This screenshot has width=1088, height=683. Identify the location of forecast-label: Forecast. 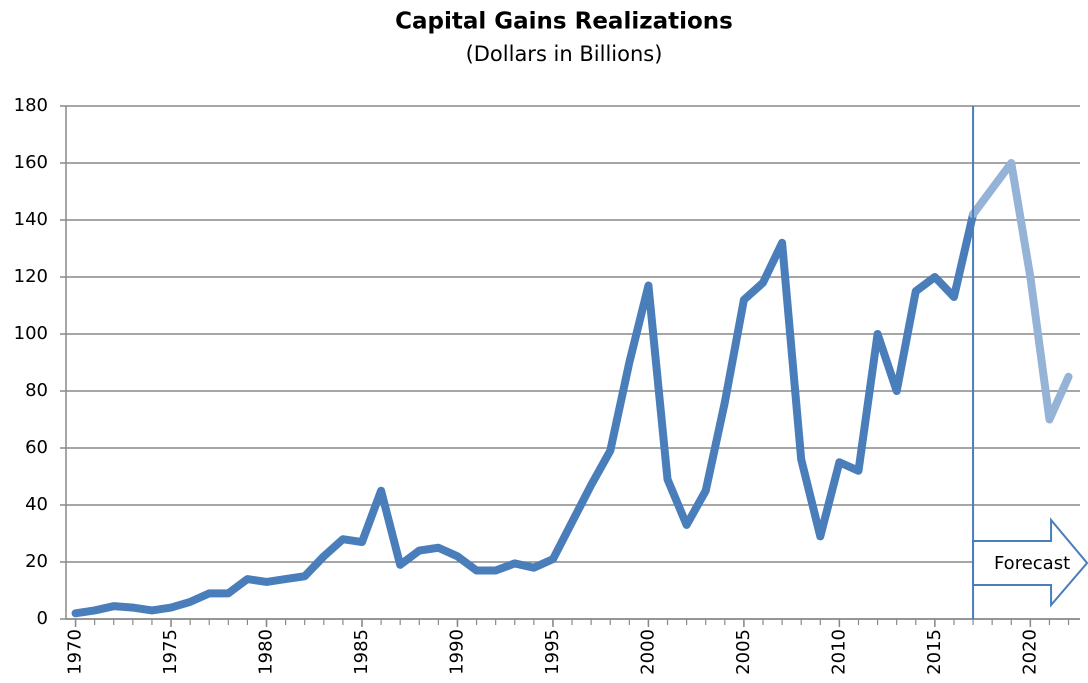
(1032, 563).